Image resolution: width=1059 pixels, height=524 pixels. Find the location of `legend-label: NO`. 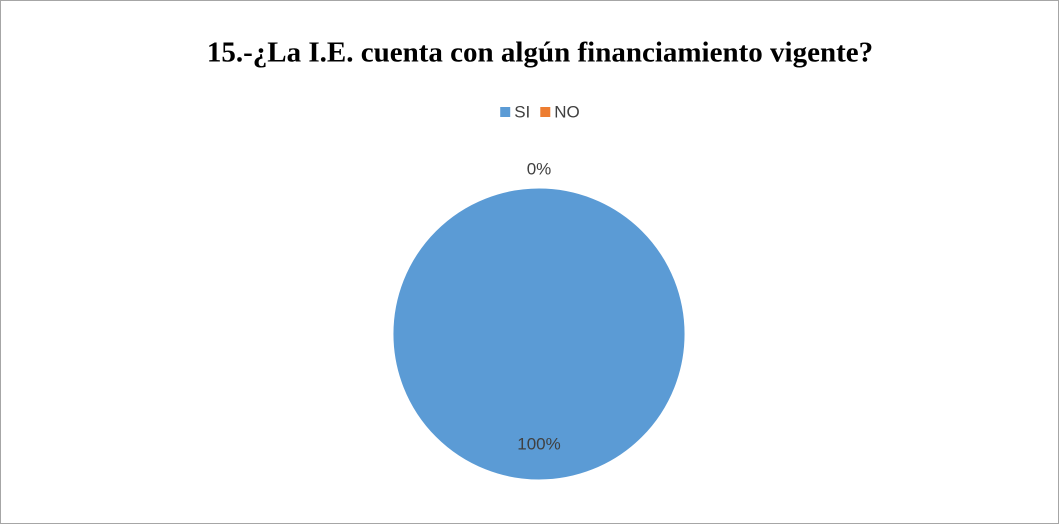

legend-label: NO is located at coordinates (567, 111).